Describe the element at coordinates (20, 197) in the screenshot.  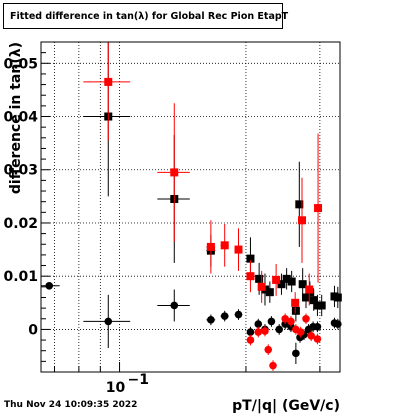
I see `y-tick-labels: 0 0.01 0.02 0.03 0.04 0.05` at that location.